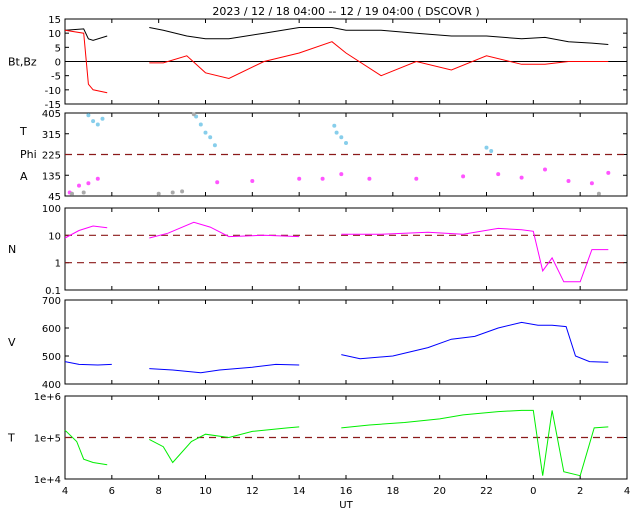  I want to click on x-tick-label: 6, so click(112, 491).